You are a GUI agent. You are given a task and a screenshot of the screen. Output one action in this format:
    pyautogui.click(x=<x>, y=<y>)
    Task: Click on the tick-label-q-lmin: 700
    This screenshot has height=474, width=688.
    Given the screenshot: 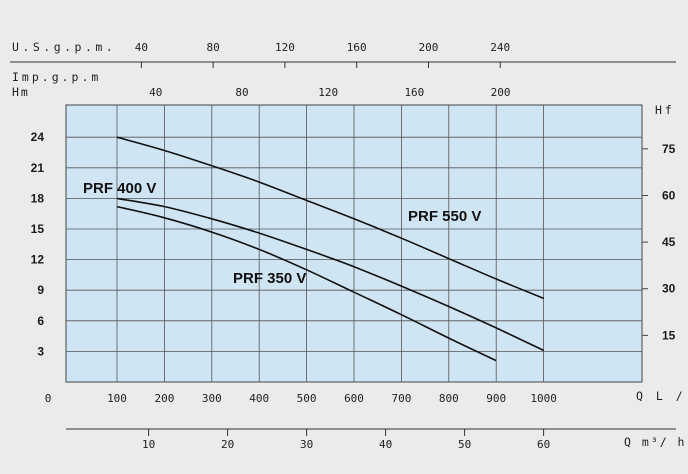 What is the action you would take?
    pyautogui.click(x=401, y=398)
    